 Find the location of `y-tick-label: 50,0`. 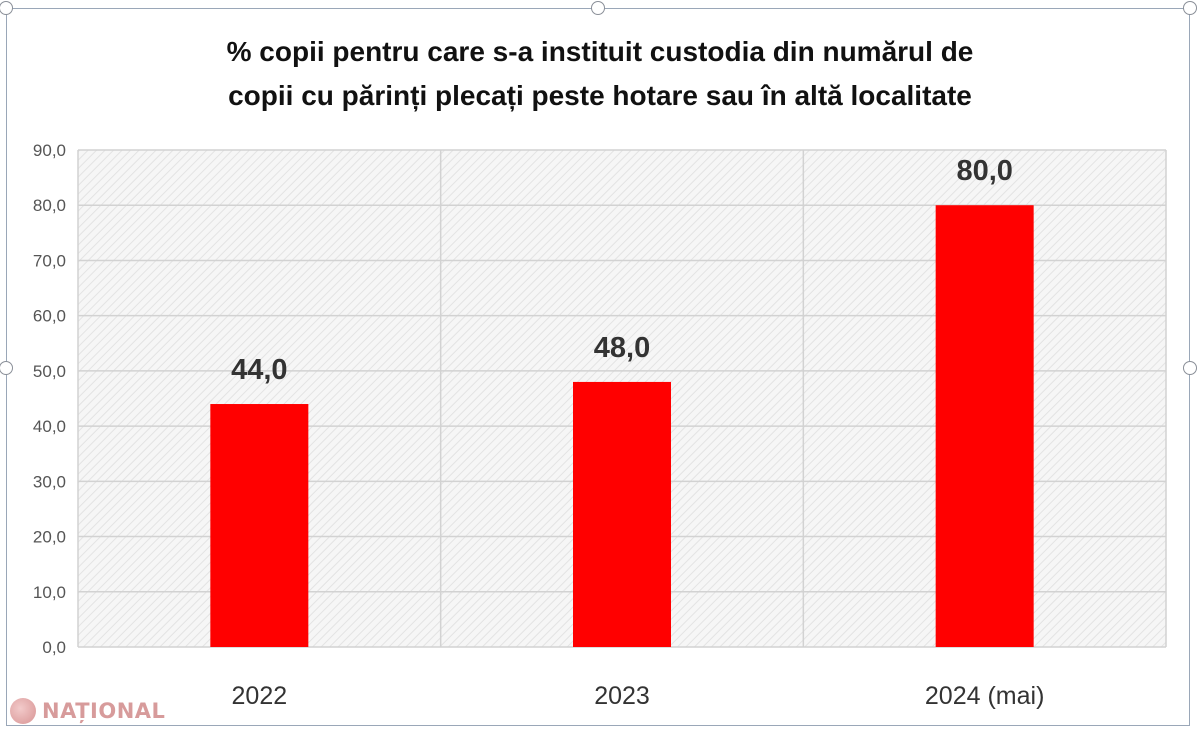

y-tick-label: 50,0 is located at coordinates (49, 371).